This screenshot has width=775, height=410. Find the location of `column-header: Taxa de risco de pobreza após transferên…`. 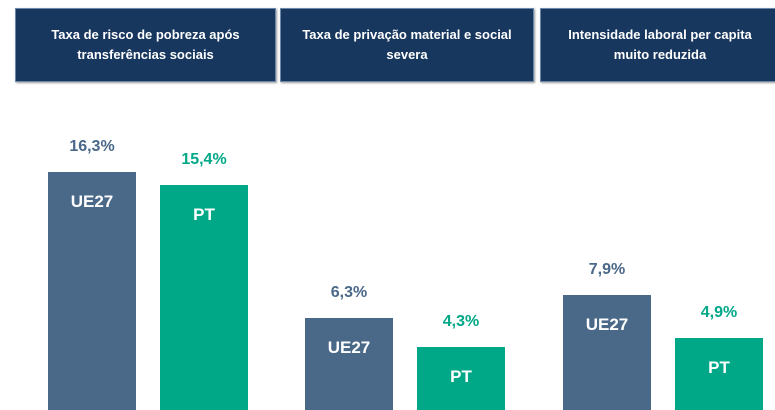

column-header: Taxa de risco de pobreza após transferên… is located at coordinates (145, 45).